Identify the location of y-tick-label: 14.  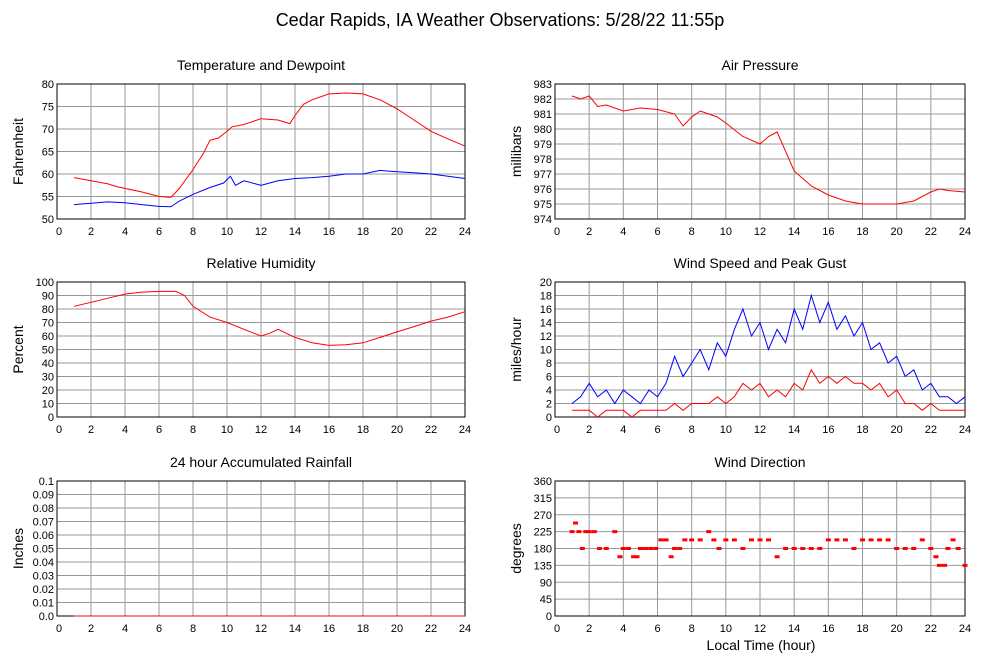
(546, 324).